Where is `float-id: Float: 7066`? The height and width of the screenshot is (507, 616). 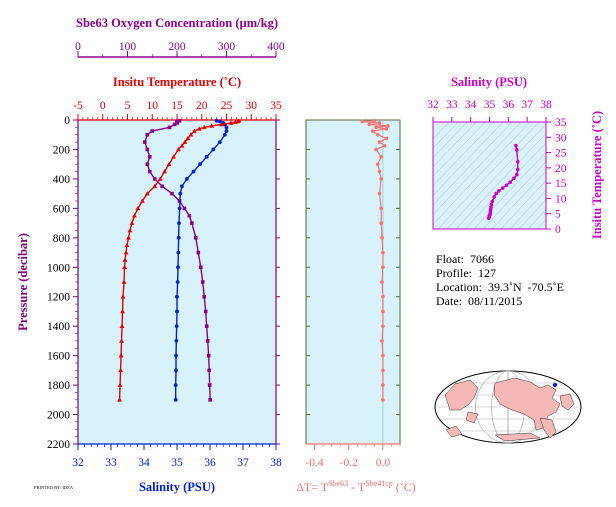
float-id: Float: 7066 is located at coordinates (465, 259).